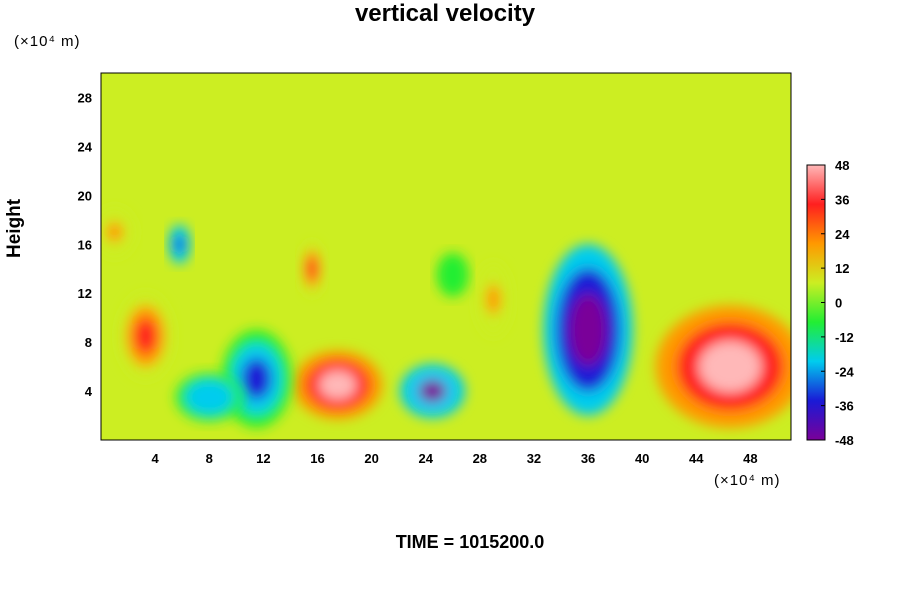  I want to click on colorbar-tick-label: -12, so click(844, 337).